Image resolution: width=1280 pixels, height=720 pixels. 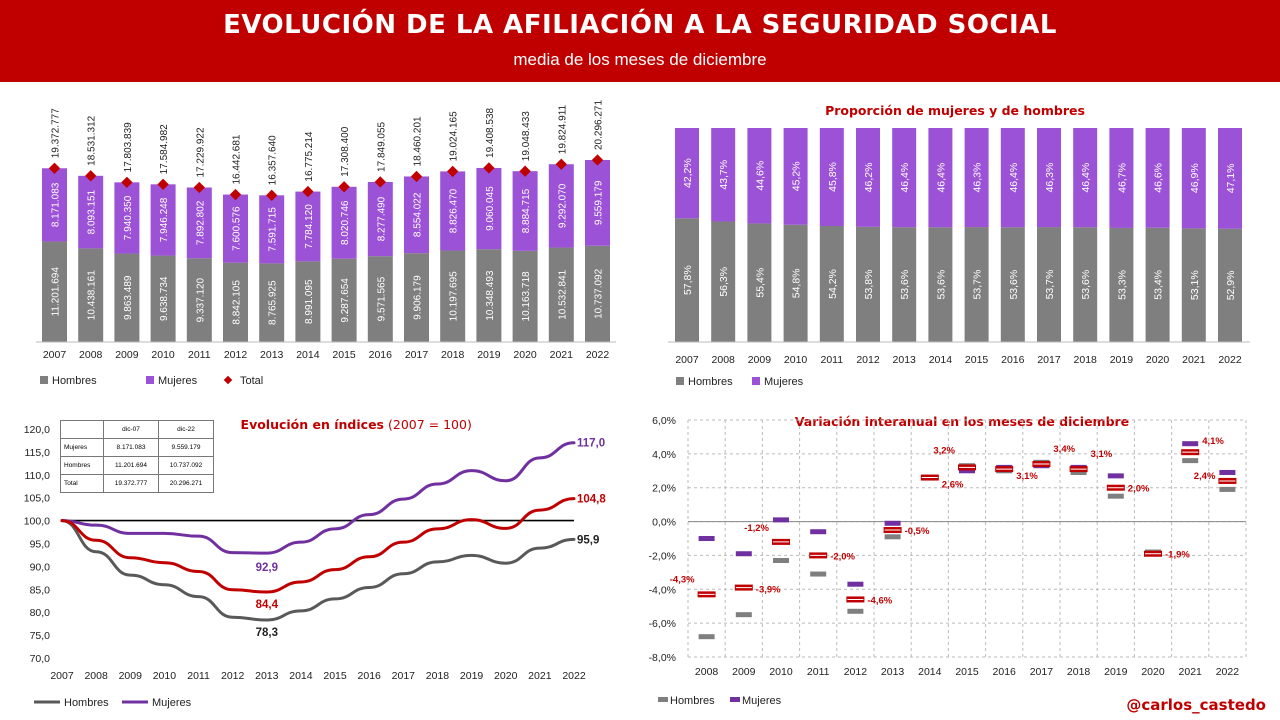 What do you see at coordinates (662, 658) in the screenshot?
I see `y-tick-label: -8,0%` at bounding box center [662, 658].